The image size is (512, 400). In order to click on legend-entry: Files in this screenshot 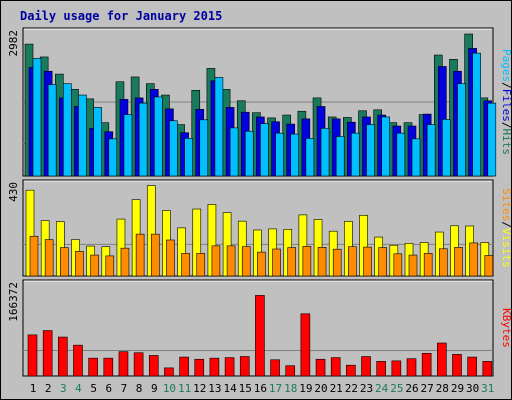, I will do `click(506, 105)`.